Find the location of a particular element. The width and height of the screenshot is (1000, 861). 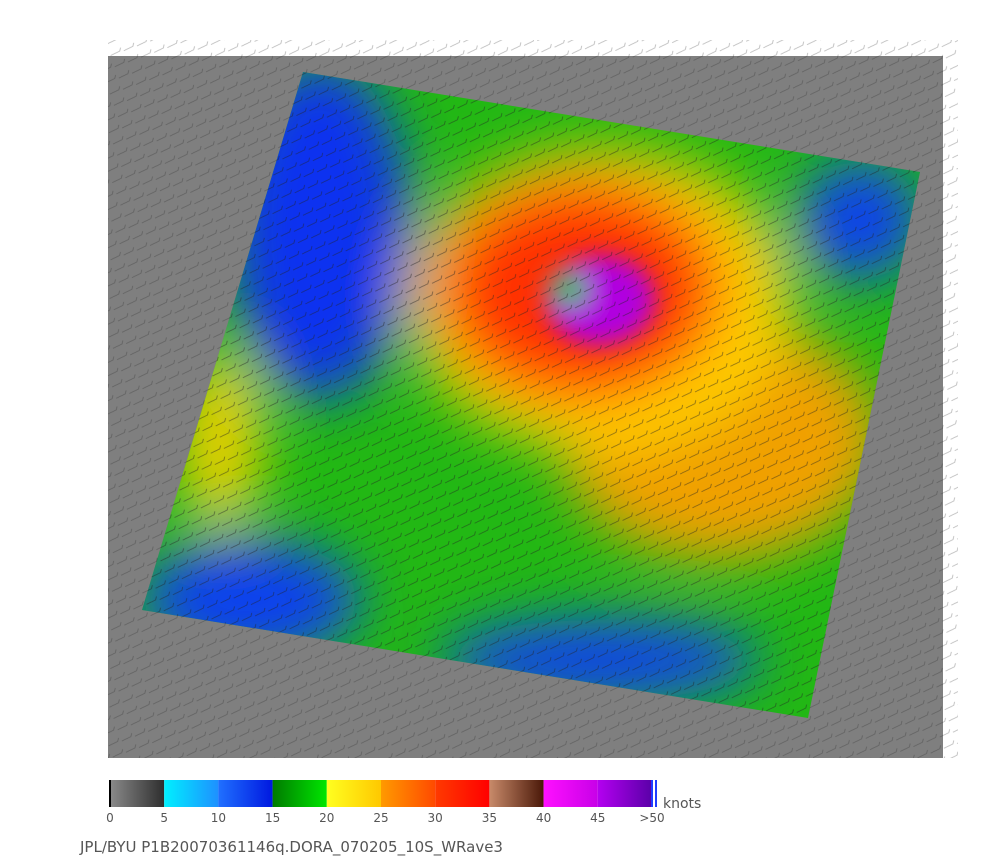

colorbar-tick-label: 40 is located at coordinates (543, 818).